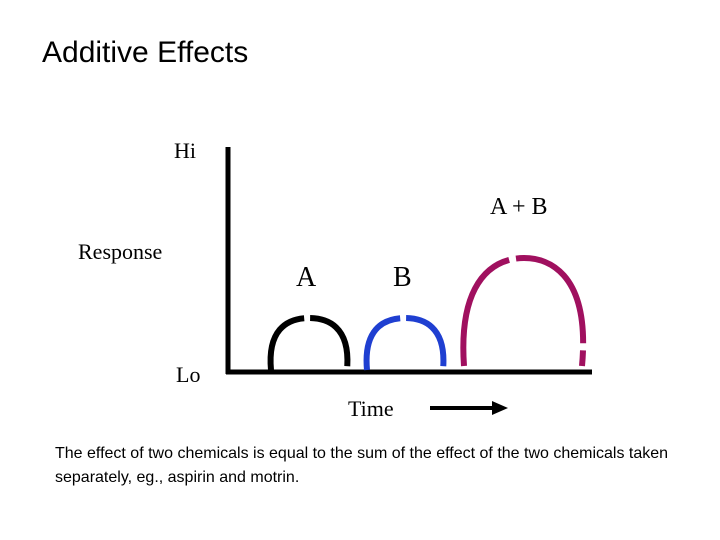 The image size is (720, 540). Describe the element at coordinates (120, 251) in the screenshot. I see `y-axis-label: Response` at that location.